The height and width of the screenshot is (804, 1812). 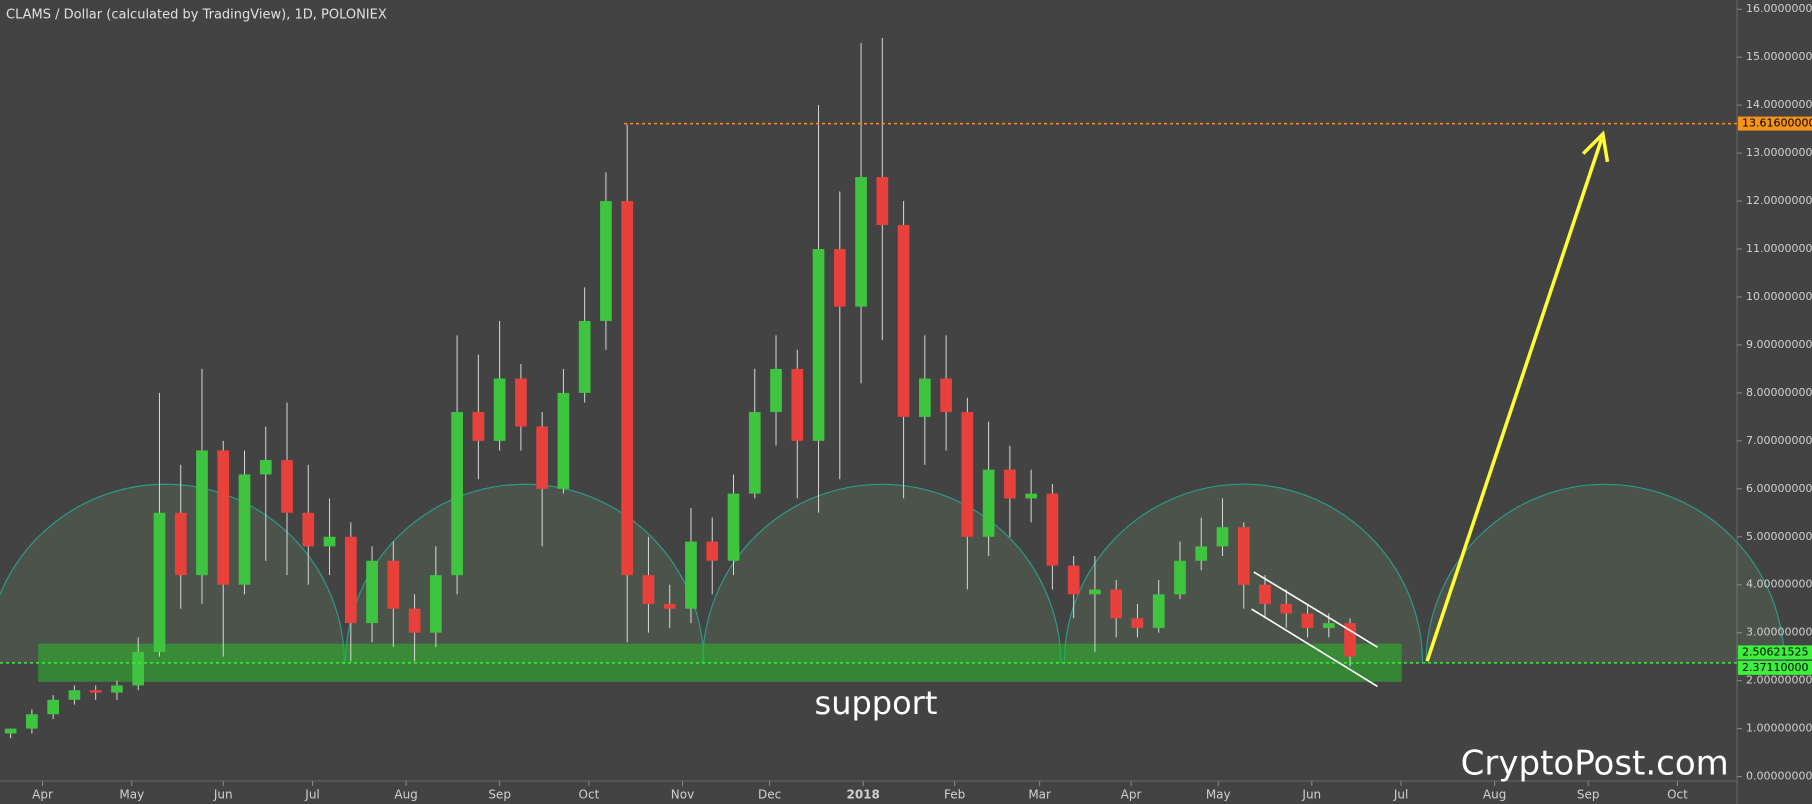 What do you see at coordinates (876, 703) in the screenshot?
I see `annotation: support` at bounding box center [876, 703].